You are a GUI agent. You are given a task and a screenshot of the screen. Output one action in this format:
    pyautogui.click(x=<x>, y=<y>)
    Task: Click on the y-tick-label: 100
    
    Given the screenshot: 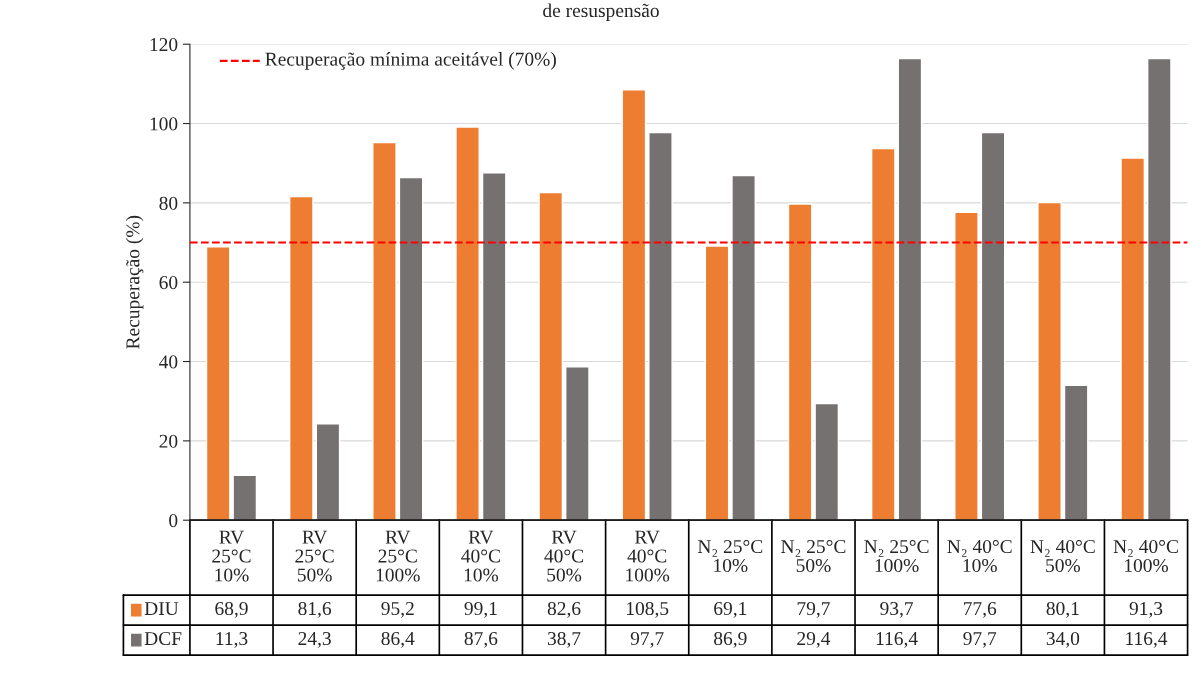 What is the action you would take?
    pyautogui.click(x=164, y=124)
    